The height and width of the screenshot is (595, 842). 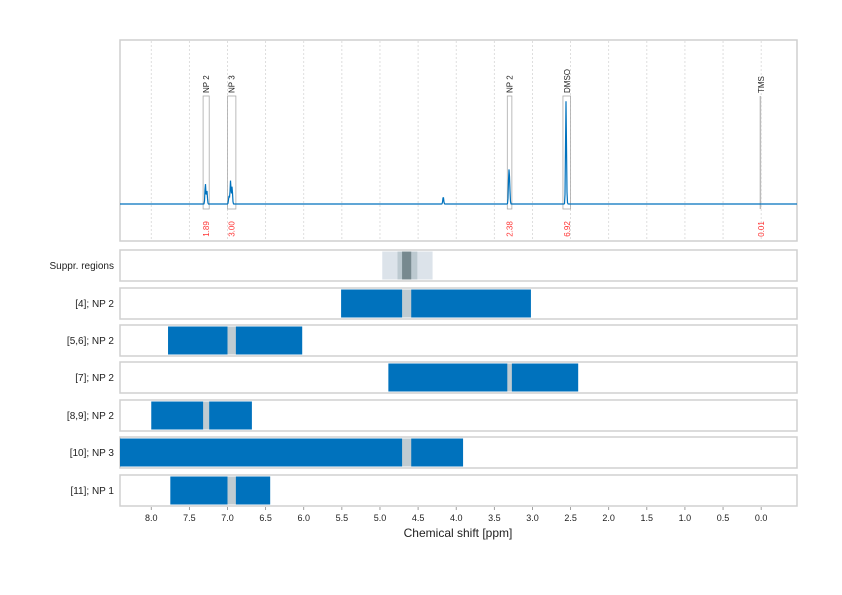 What do you see at coordinates (380, 518) in the screenshot?
I see `x-tick-label: 5.0` at bounding box center [380, 518].